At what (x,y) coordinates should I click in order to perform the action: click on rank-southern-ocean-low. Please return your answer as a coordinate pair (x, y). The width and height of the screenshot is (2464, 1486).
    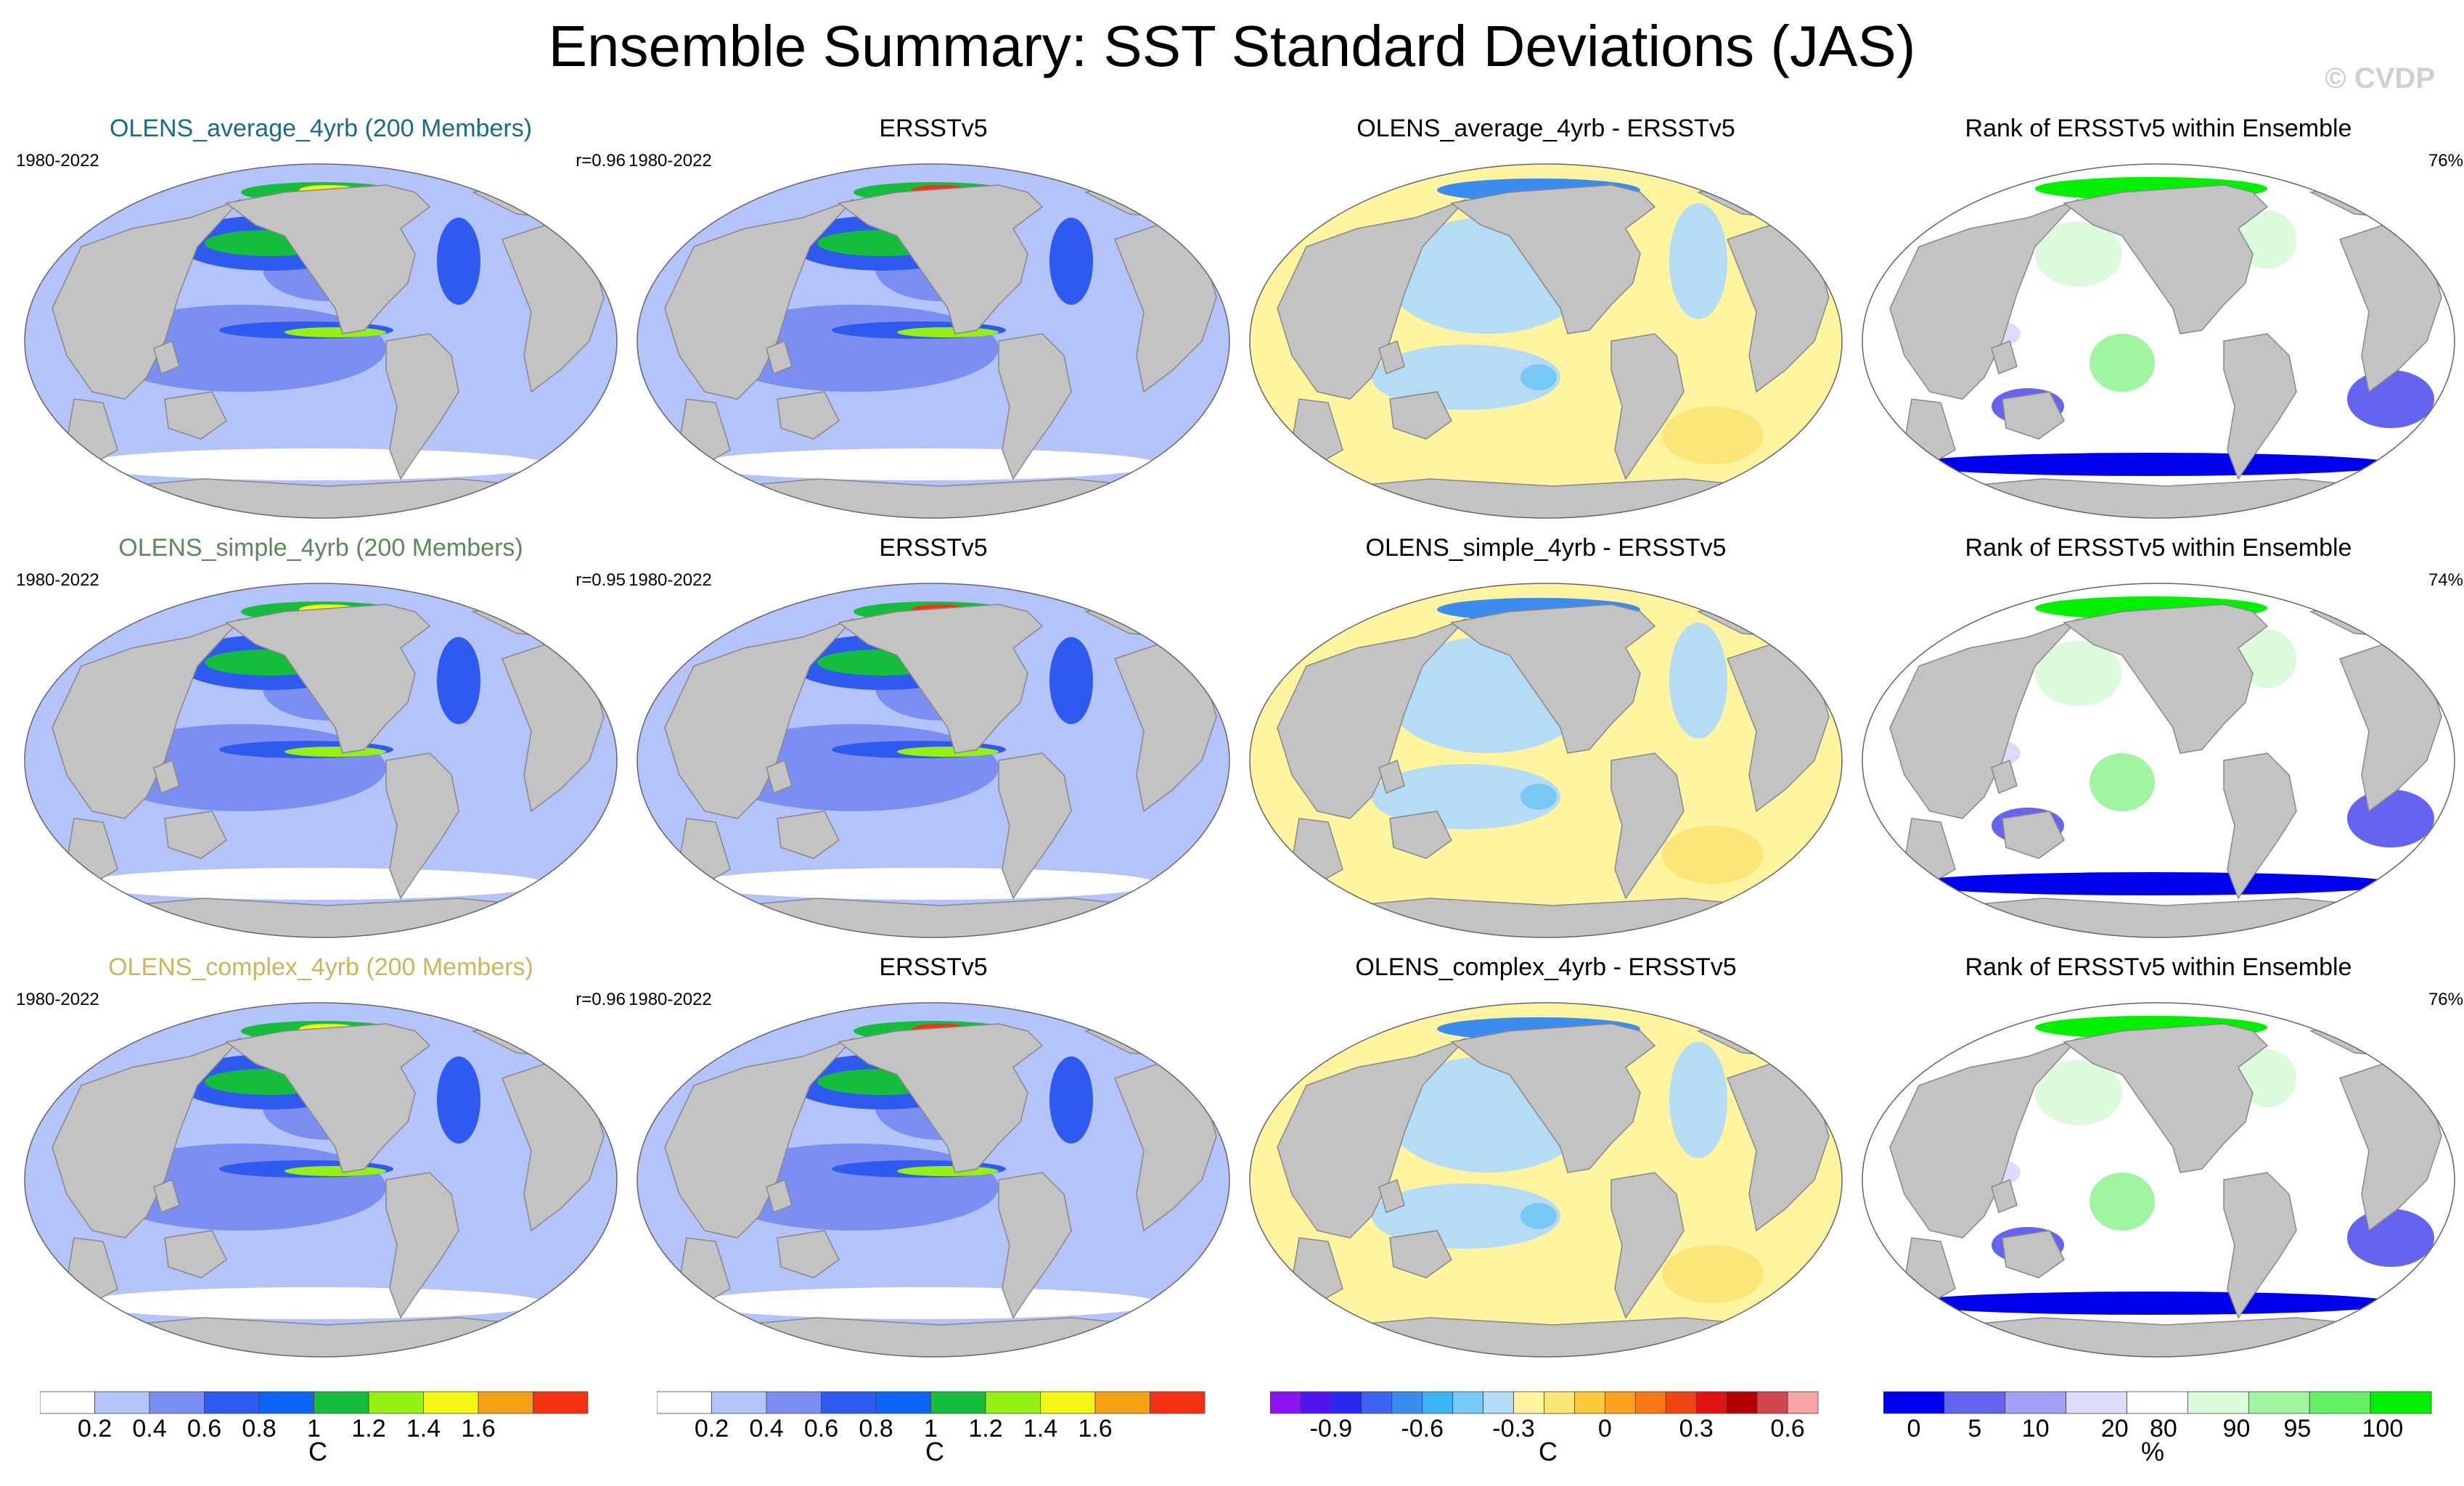
    Looking at the image, I should click on (2151, 464).